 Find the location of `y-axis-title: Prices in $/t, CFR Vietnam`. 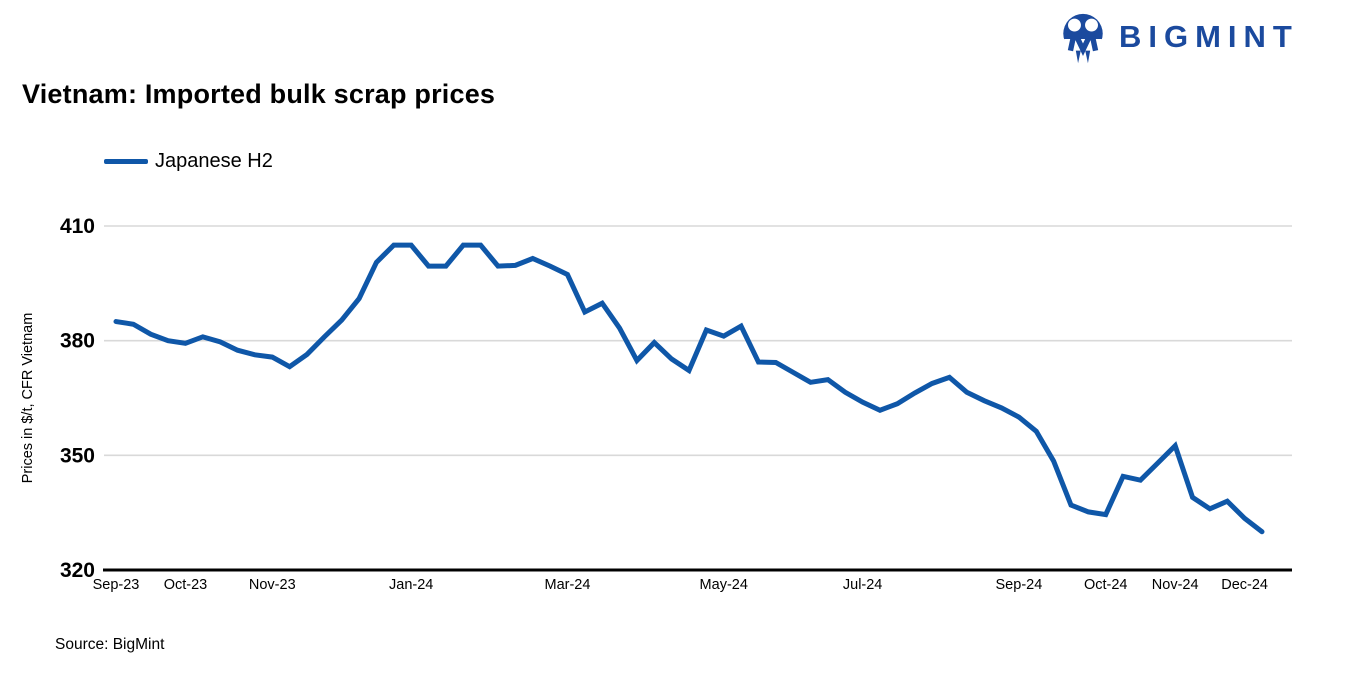

y-axis-title: Prices in $/t, CFR Vietnam is located at coordinates (28, 398).